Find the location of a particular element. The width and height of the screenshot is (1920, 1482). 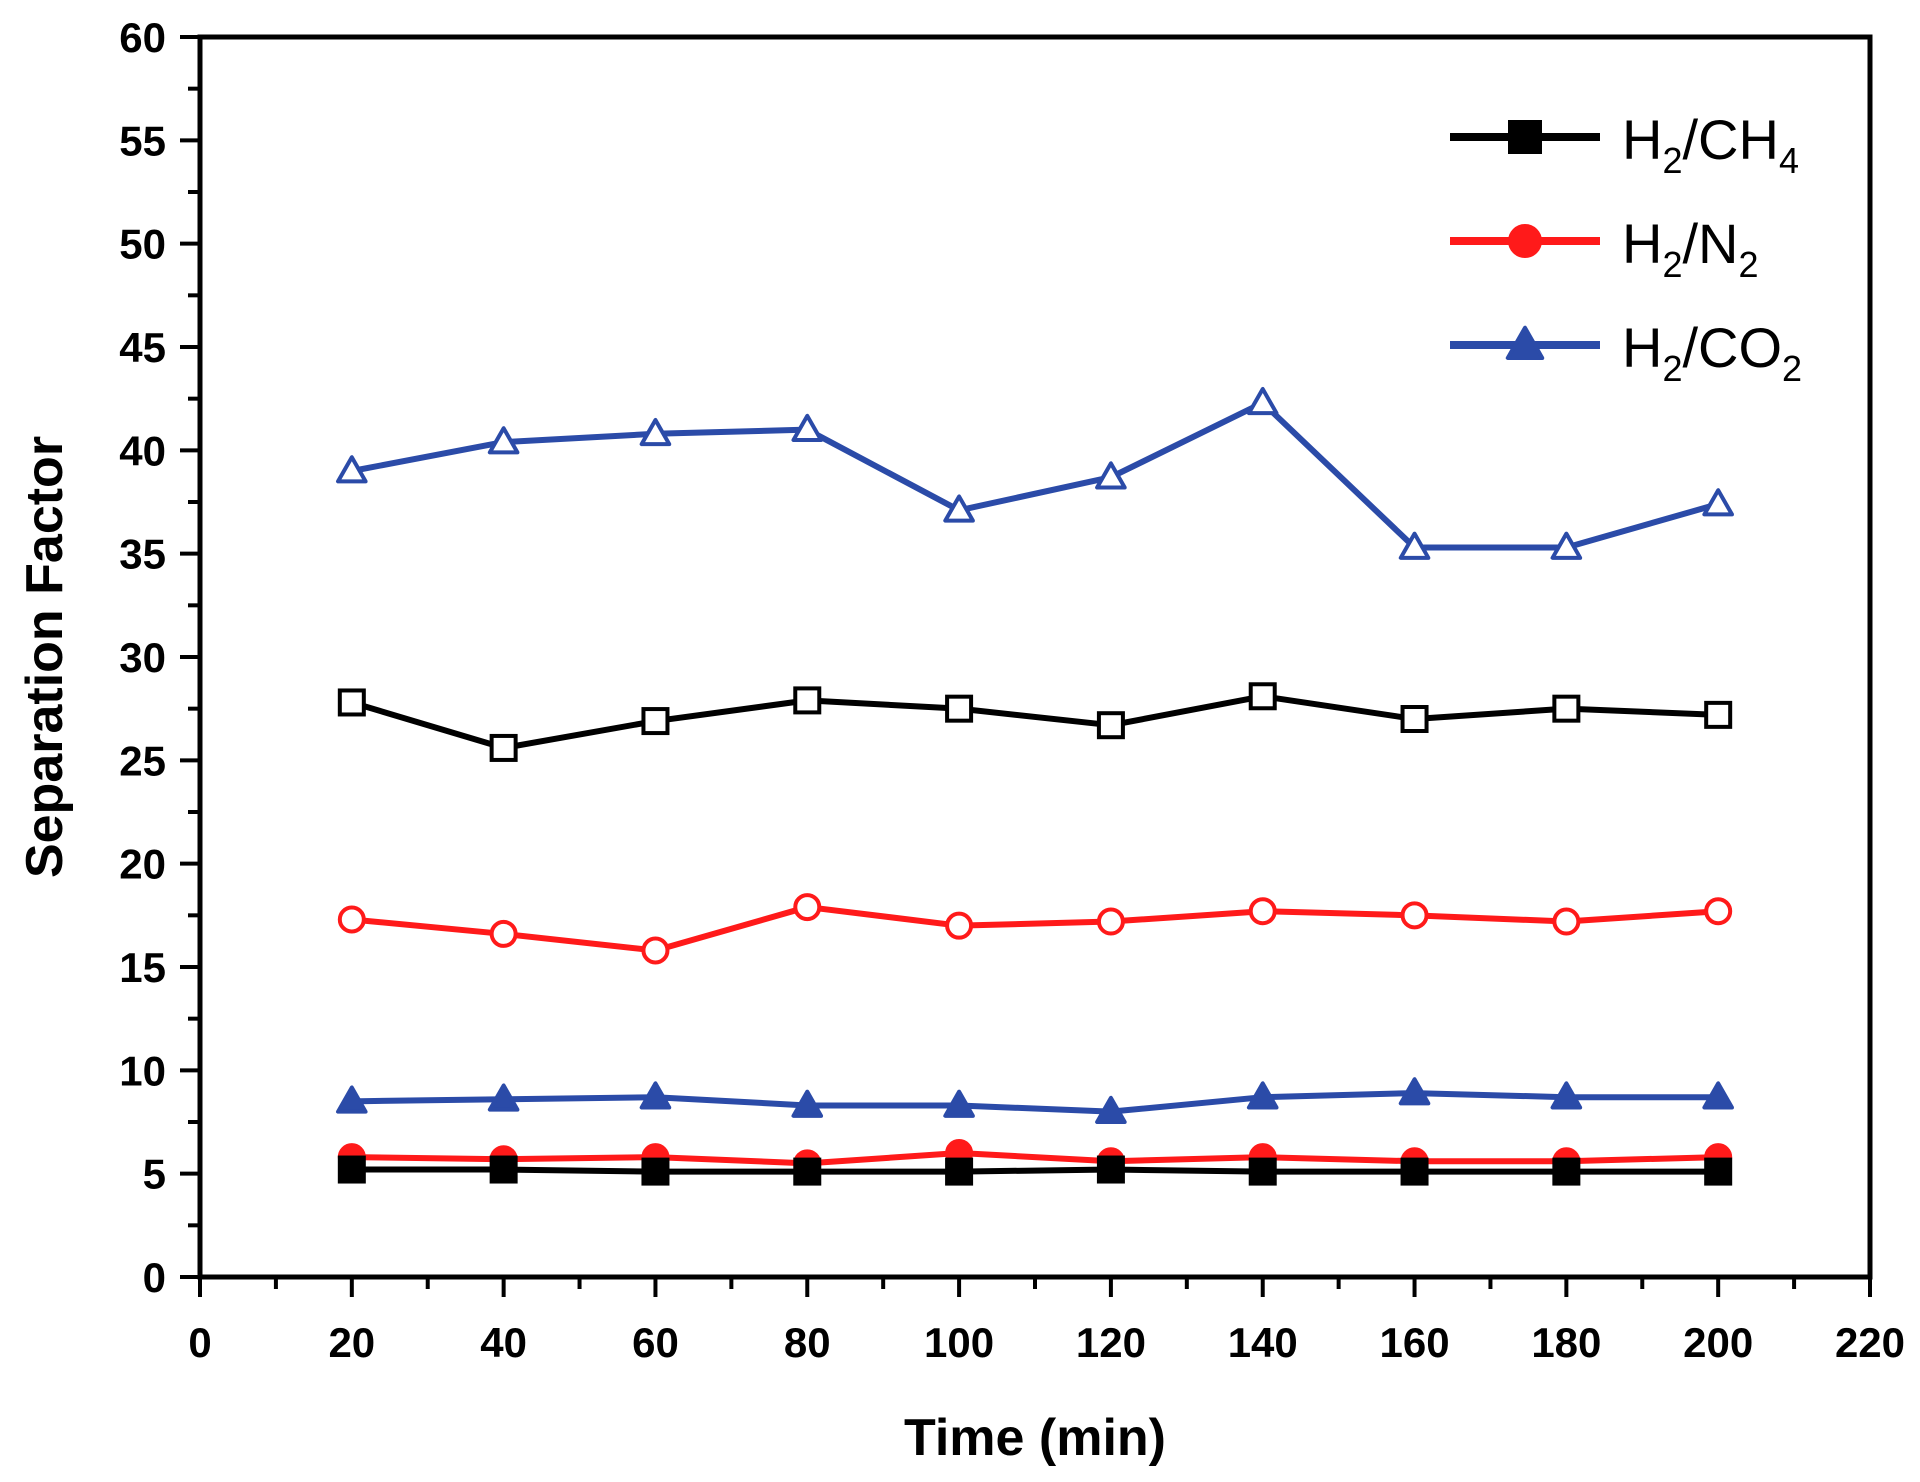

y-tick-label: 15 is located at coordinates (142, 967).